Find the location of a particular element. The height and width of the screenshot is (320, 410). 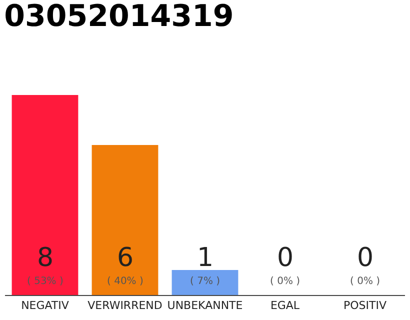

data-label: 1 ( 7% ) is located at coordinates (205, 265).